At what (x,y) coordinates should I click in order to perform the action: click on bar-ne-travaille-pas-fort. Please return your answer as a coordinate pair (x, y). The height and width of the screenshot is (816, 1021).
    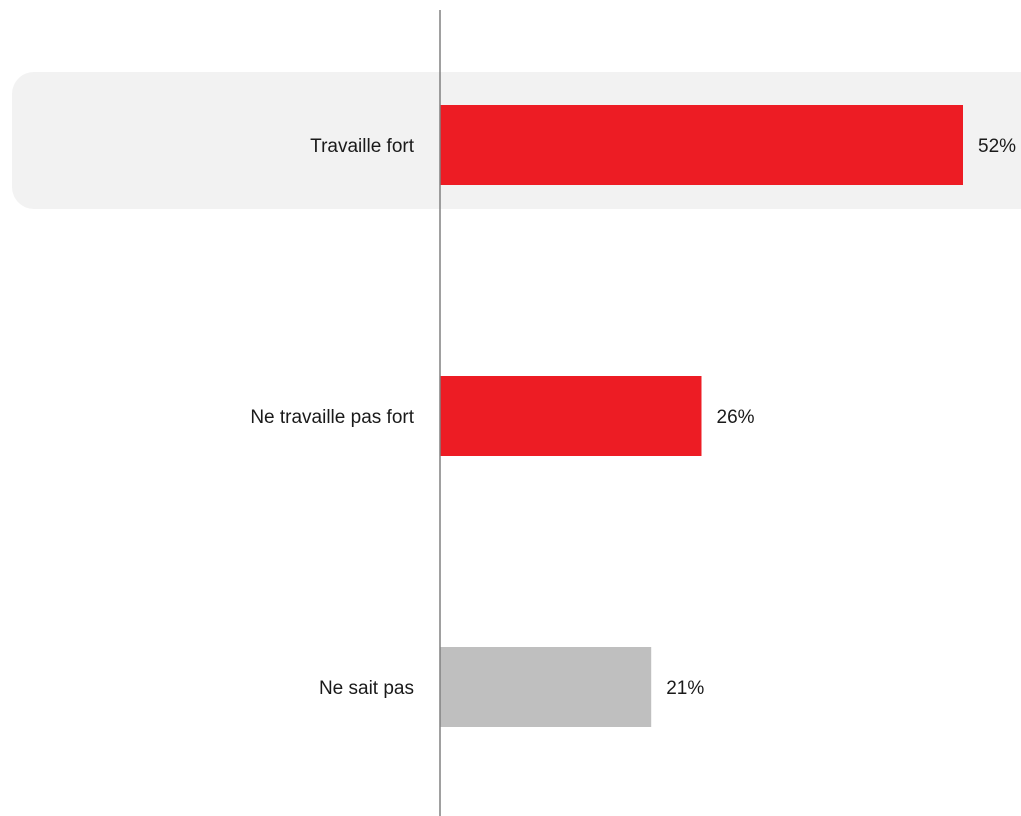
    Looking at the image, I should click on (571, 416).